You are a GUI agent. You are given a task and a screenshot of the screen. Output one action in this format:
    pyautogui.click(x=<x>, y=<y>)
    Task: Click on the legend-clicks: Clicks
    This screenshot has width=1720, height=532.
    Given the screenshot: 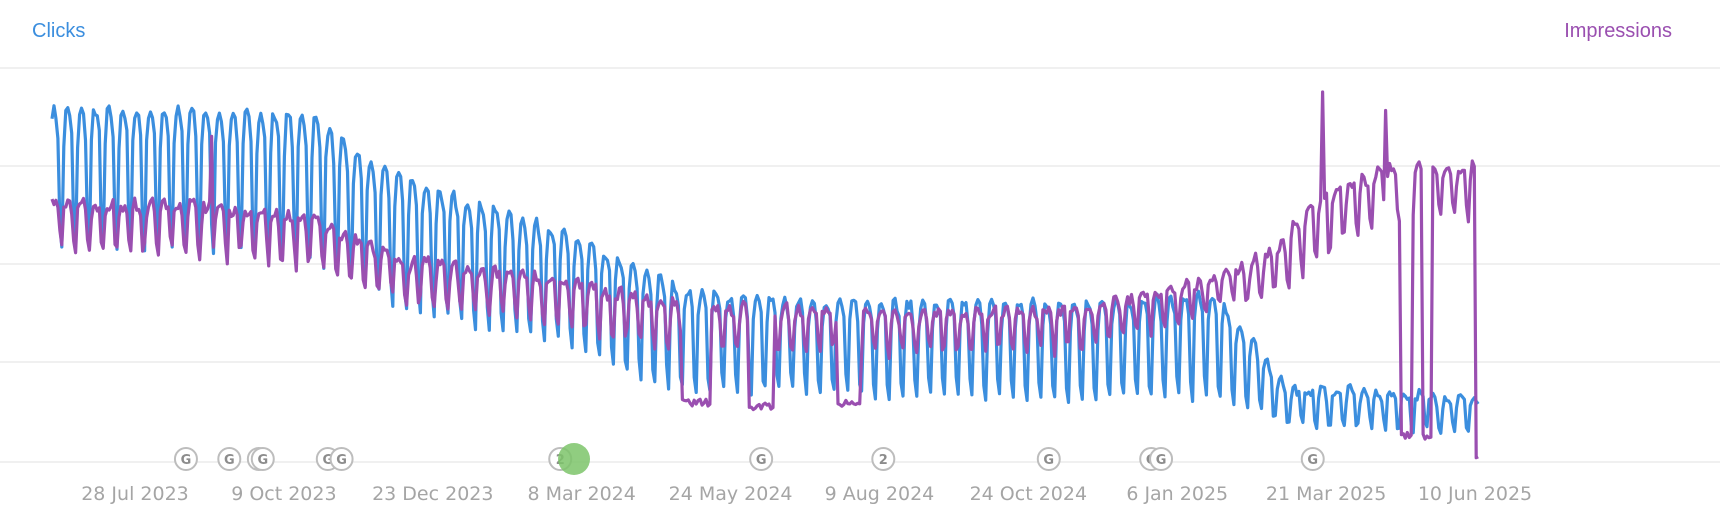 What is the action you would take?
    pyautogui.click(x=59, y=31)
    